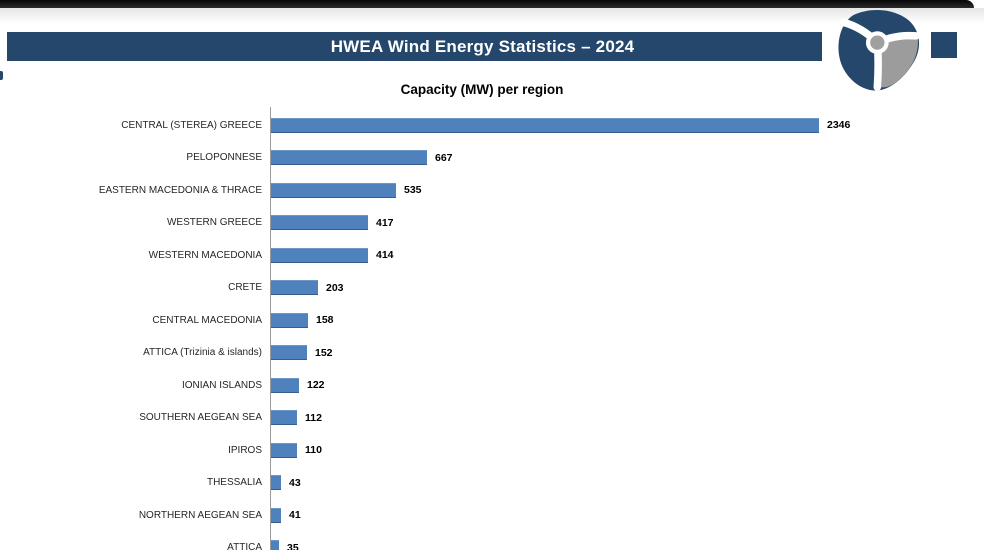 This screenshot has height=550, width=984. Describe the element at coordinates (245, 450) in the screenshot. I see `category-label: IPIROS` at that location.